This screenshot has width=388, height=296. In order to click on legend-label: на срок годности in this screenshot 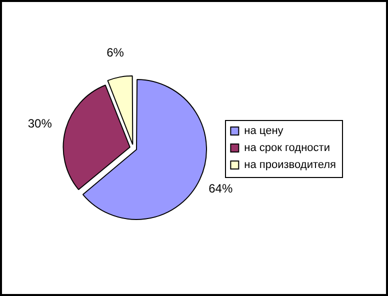, I will do `click(287, 148)`.